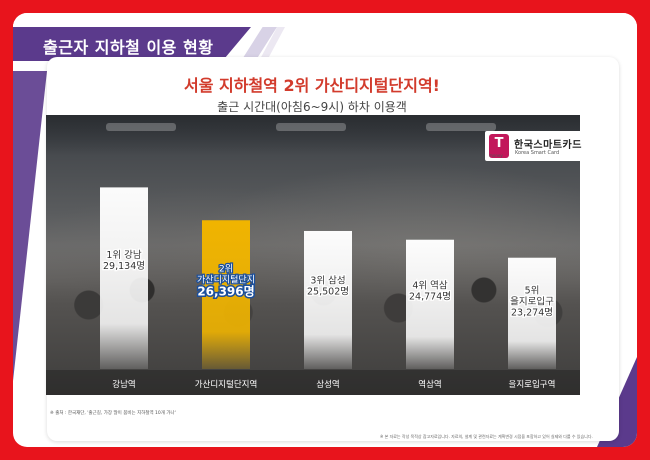  What do you see at coordinates (124, 266) in the screenshot?
I see `bar-value-label: 29,134명` at bounding box center [124, 266].